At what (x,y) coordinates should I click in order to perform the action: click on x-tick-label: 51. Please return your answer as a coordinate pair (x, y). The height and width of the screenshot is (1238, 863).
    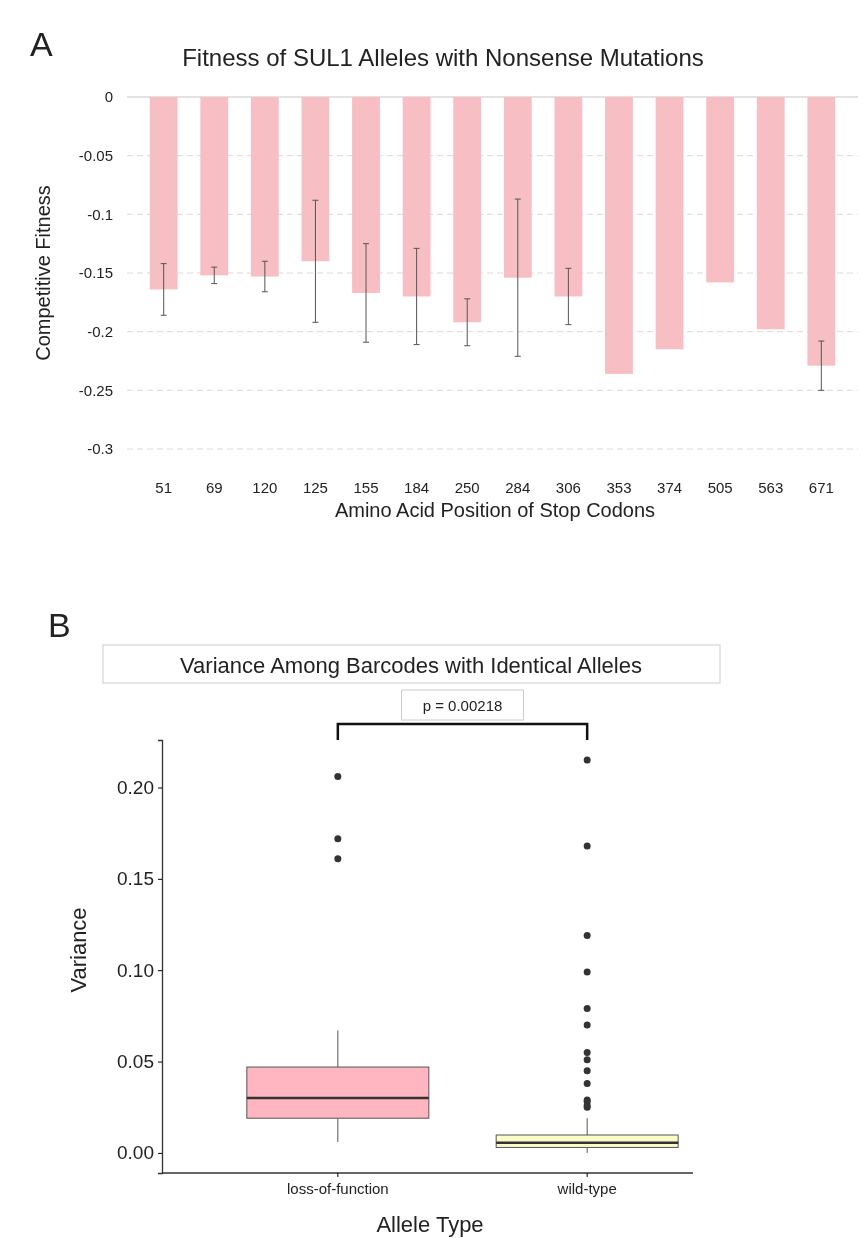
    Looking at the image, I should click on (164, 487).